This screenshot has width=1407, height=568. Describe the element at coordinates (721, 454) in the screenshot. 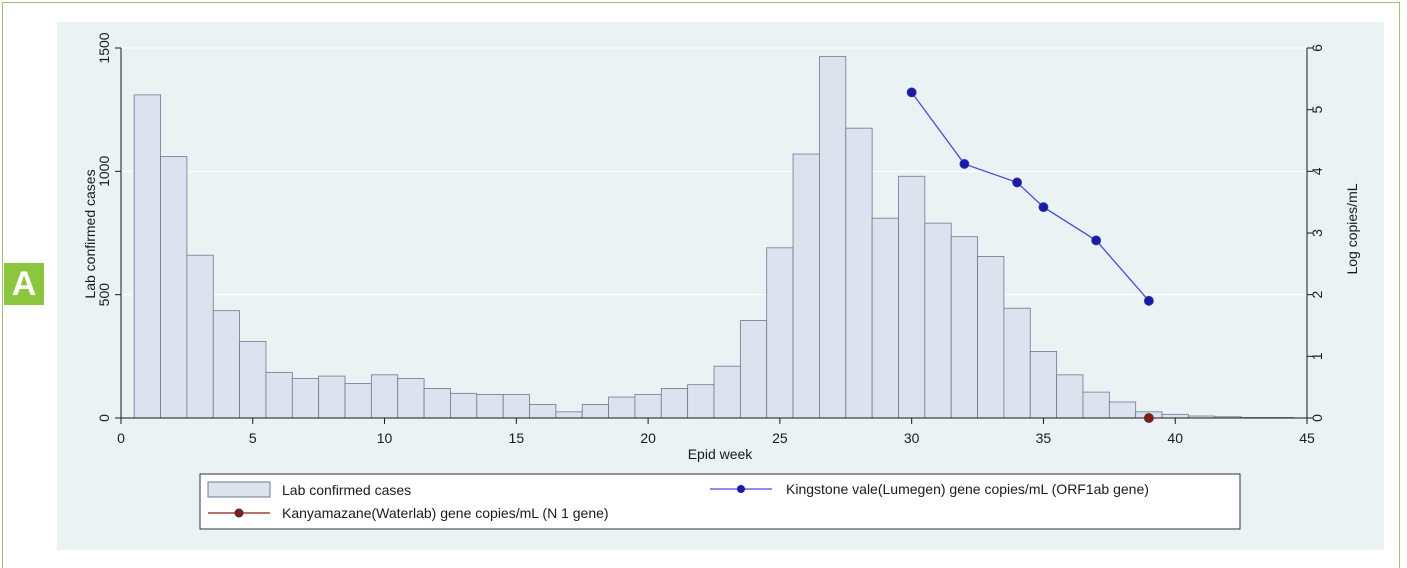

I see `x-axis-title: Epid week` at that location.